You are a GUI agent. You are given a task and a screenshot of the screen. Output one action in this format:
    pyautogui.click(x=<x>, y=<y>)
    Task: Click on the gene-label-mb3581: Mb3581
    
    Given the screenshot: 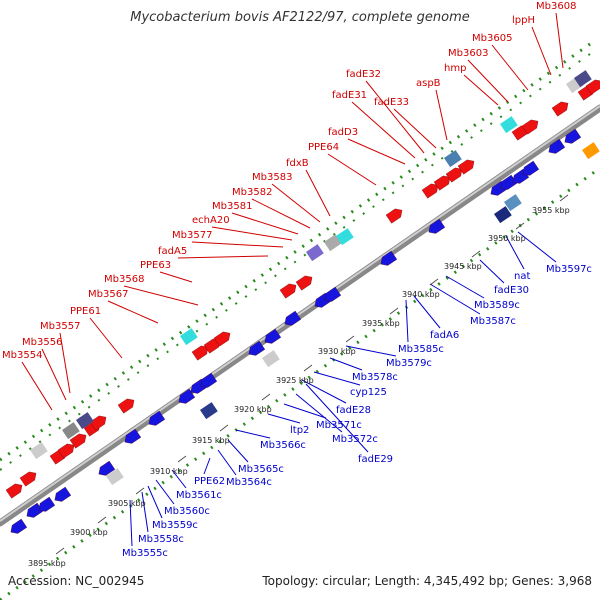 What is the action you would take?
    pyautogui.click(x=232, y=206)
    